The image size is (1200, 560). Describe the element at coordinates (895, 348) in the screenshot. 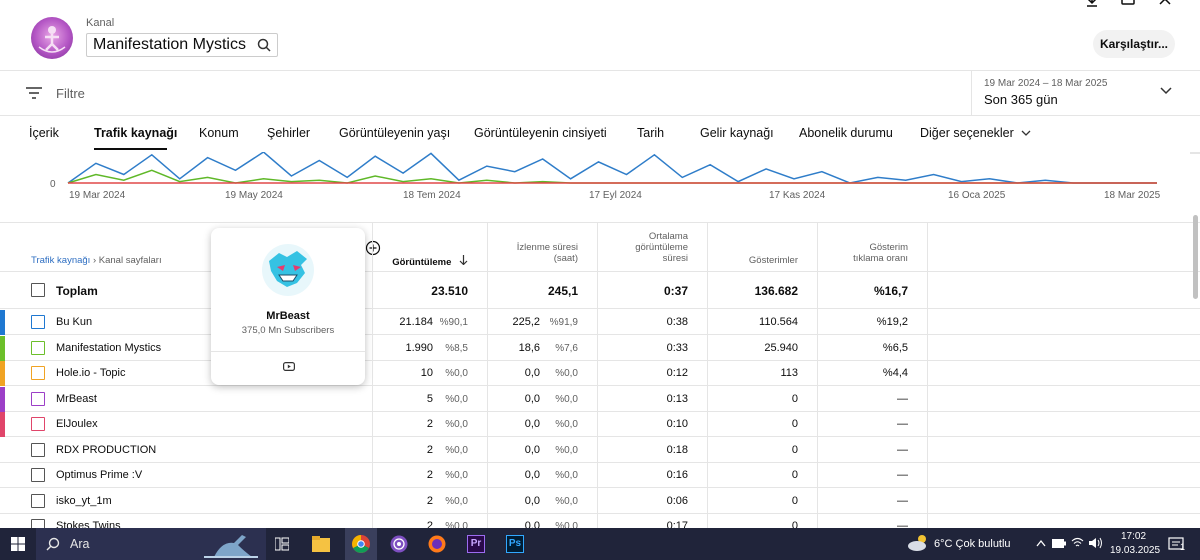

I see `row-ctr: %6,5` at that location.